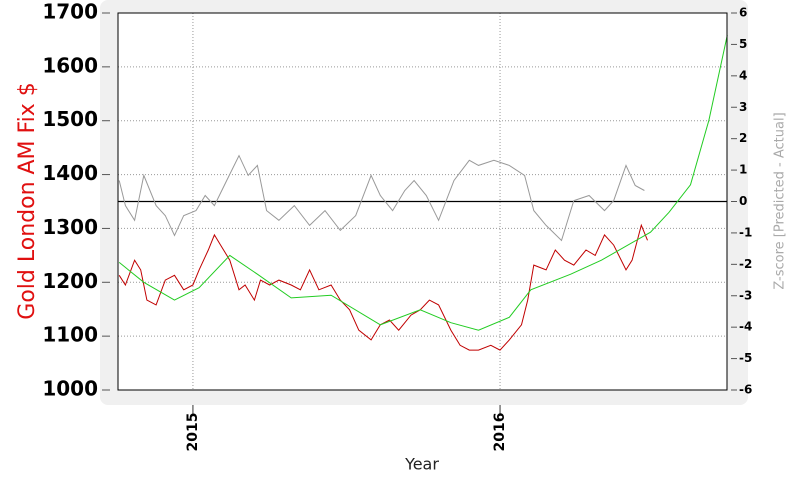 This screenshot has width=794, height=487. What do you see at coordinates (743, 107) in the screenshot?
I see `y2-tick-label: 3` at bounding box center [743, 107].